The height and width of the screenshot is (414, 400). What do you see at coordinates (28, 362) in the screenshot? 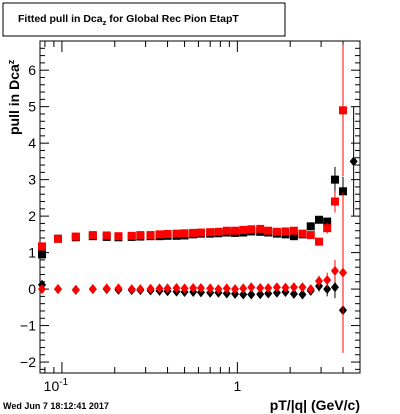
I see `y-tick-label: −2` at bounding box center [28, 362].